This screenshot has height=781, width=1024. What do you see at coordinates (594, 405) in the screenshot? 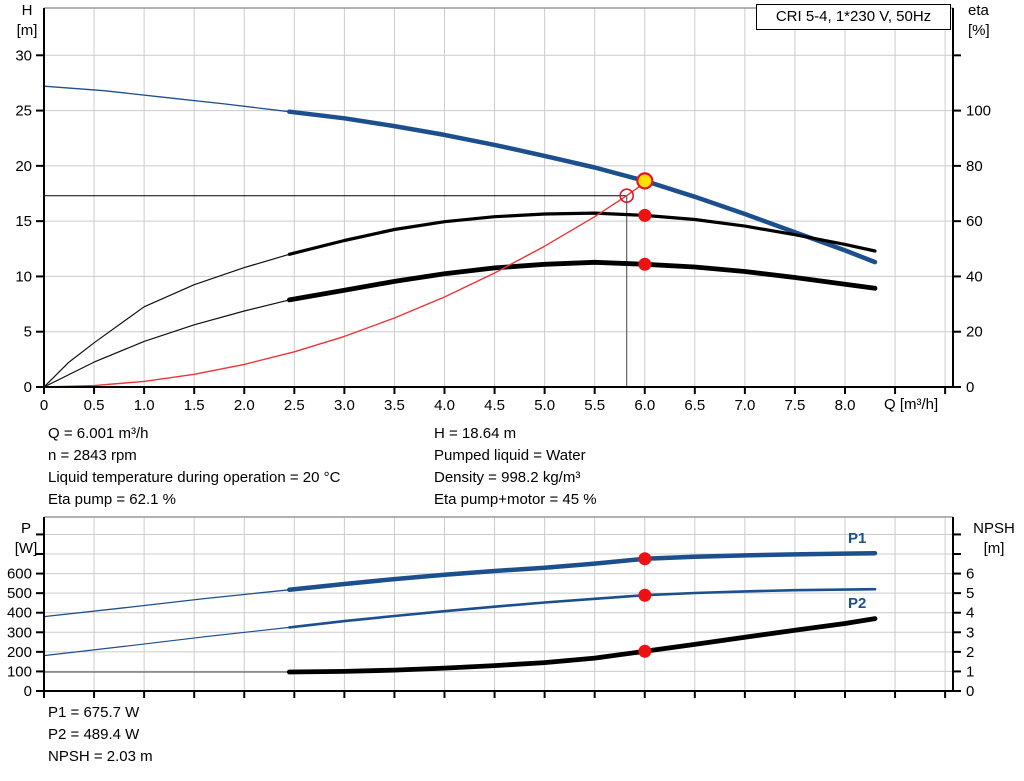
I see `x-tick-label: 5.5` at bounding box center [594, 405].